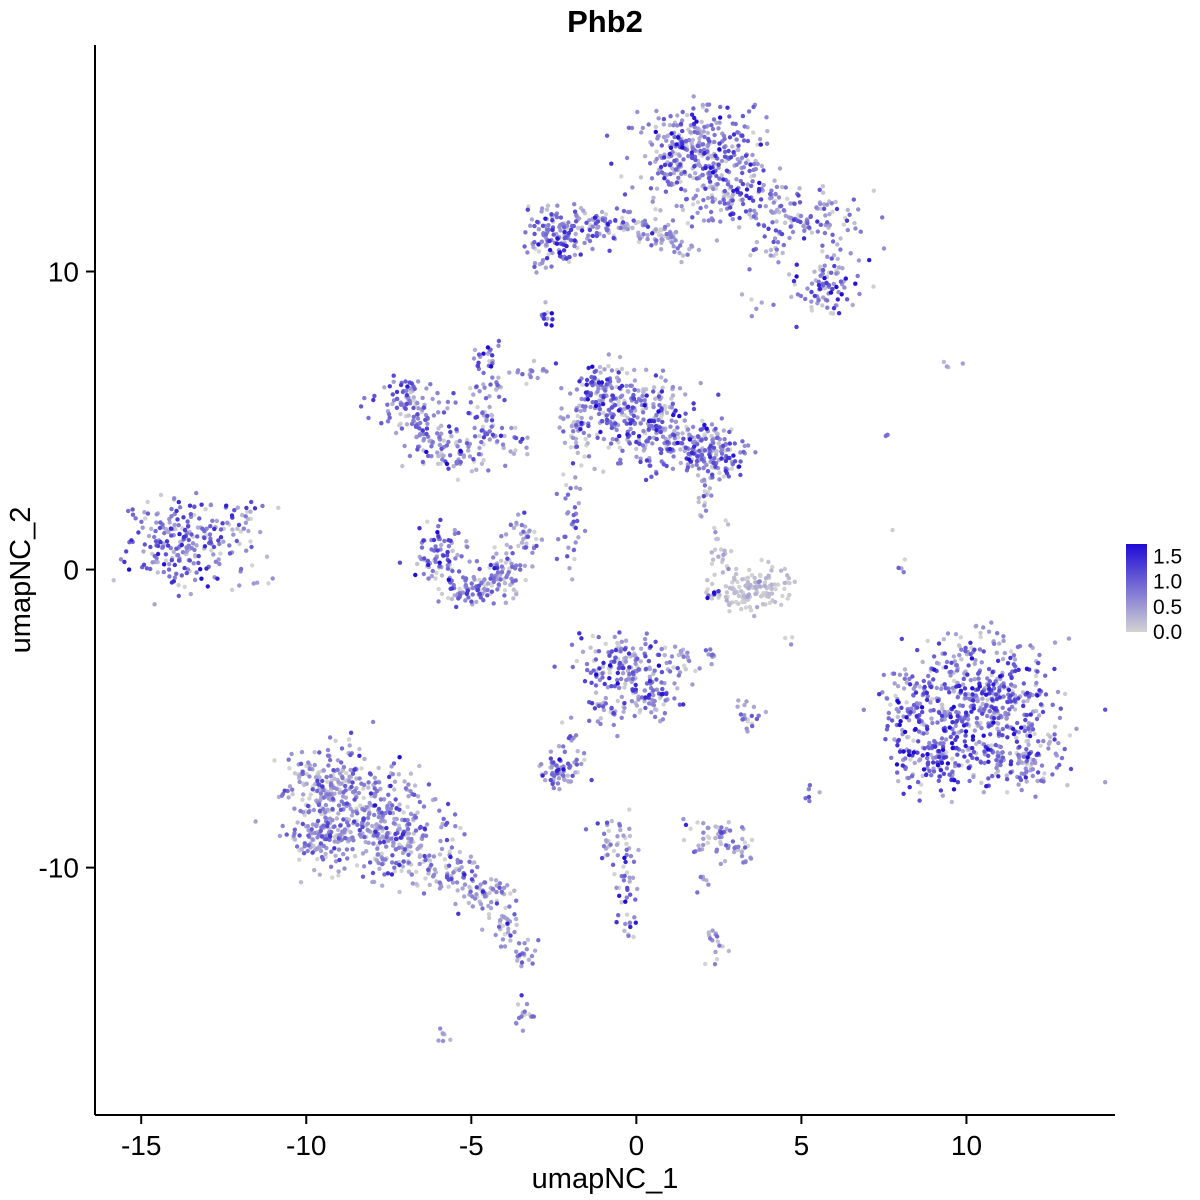 This screenshot has height=1200, width=1200. I want to click on y-axis-title: umapNC_2, so click(21, 580).